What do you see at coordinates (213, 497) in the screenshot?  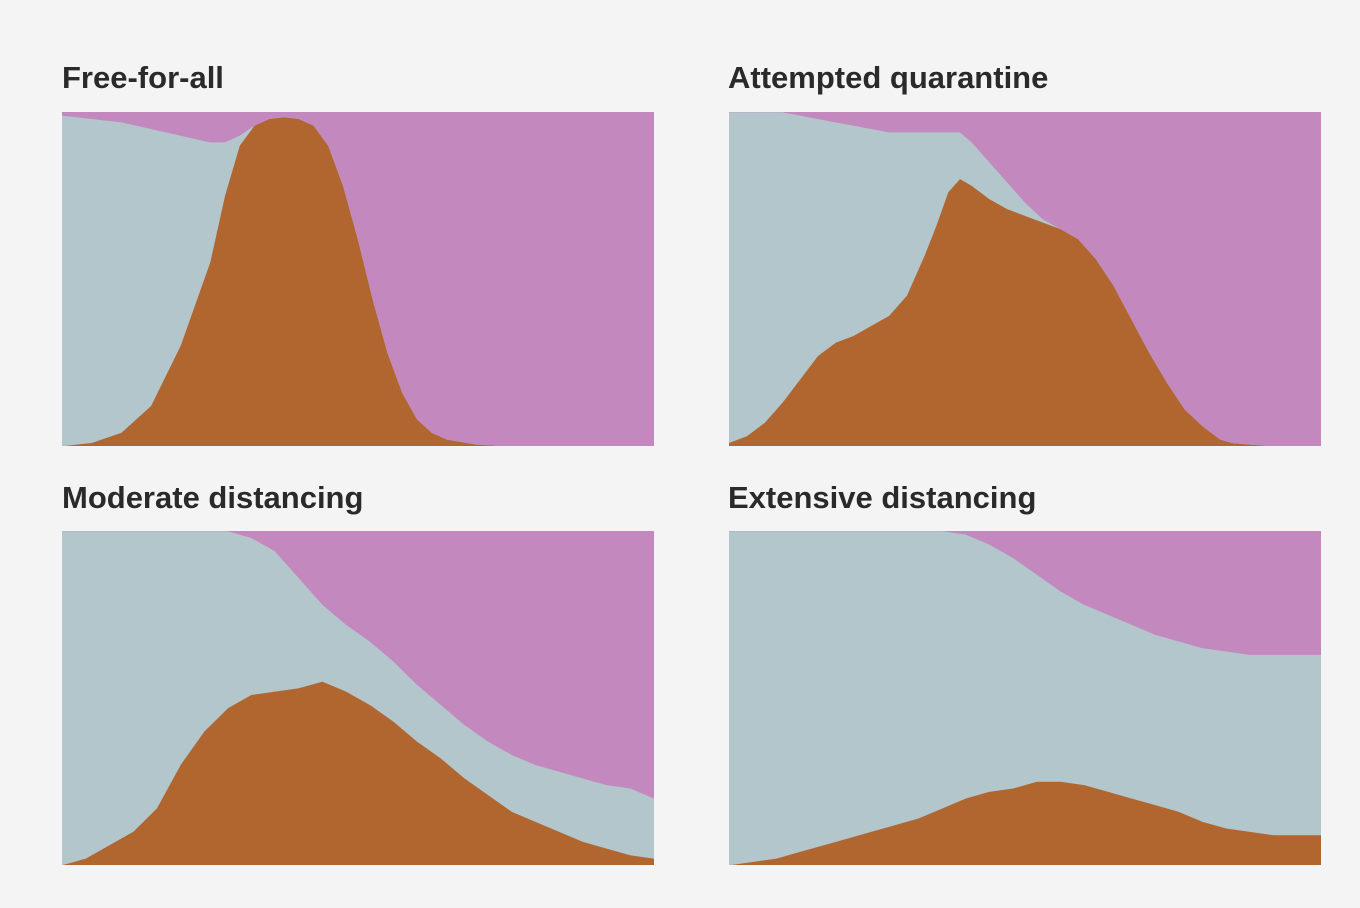 I see `chart-title: Moderate distancing` at bounding box center [213, 497].